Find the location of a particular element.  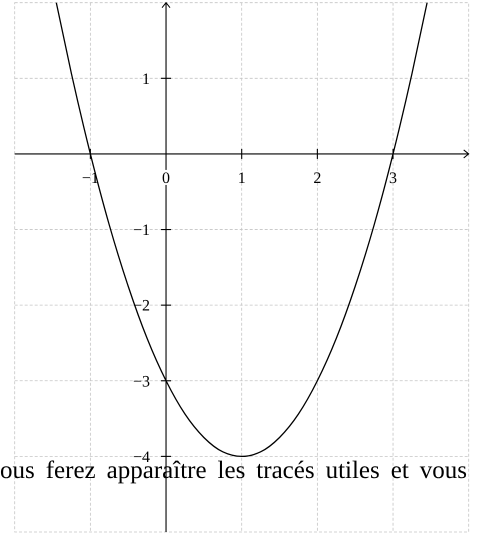

y-tick-label: −1 is located at coordinates (141, 231).